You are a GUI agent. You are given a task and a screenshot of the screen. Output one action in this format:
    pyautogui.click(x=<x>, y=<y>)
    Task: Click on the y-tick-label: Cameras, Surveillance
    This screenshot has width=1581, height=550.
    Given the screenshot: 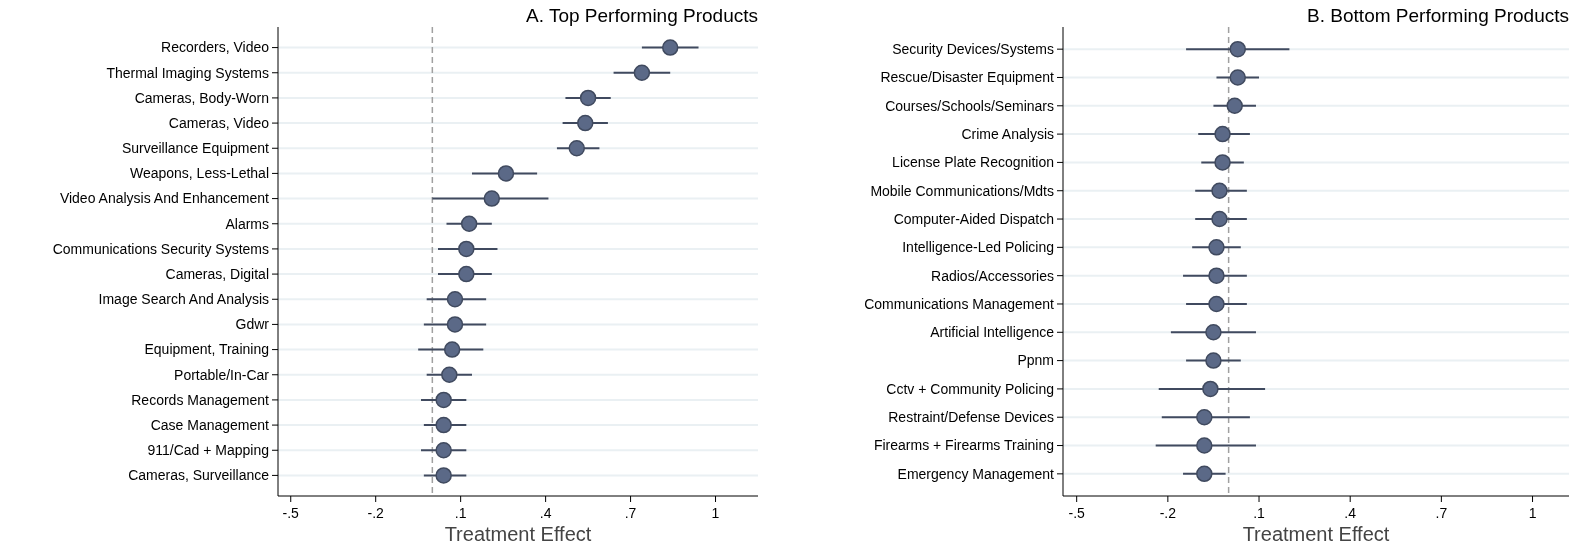 What is the action you would take?
    pyautogui.click(x=199, y=475)
    